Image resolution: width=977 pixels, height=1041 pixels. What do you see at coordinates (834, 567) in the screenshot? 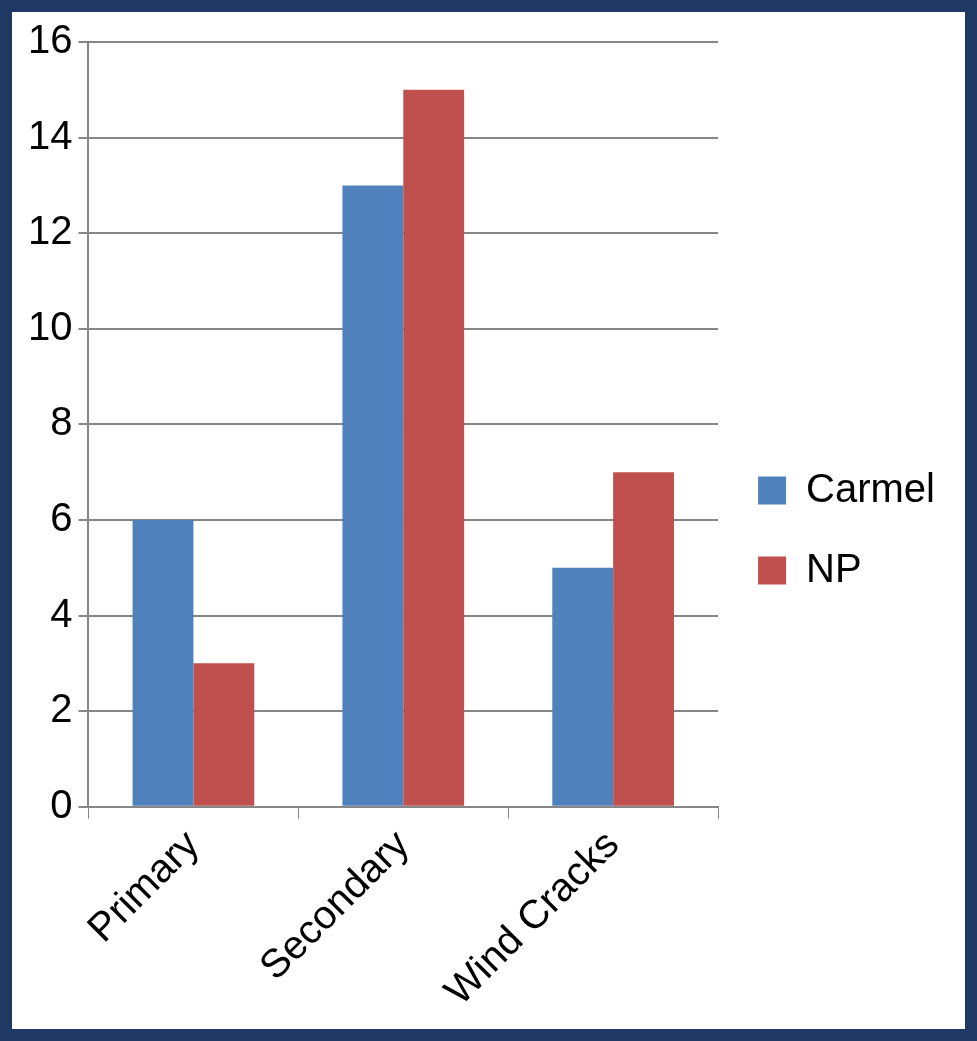
I see `legend-label: NP` at bounding box center [834, 567].